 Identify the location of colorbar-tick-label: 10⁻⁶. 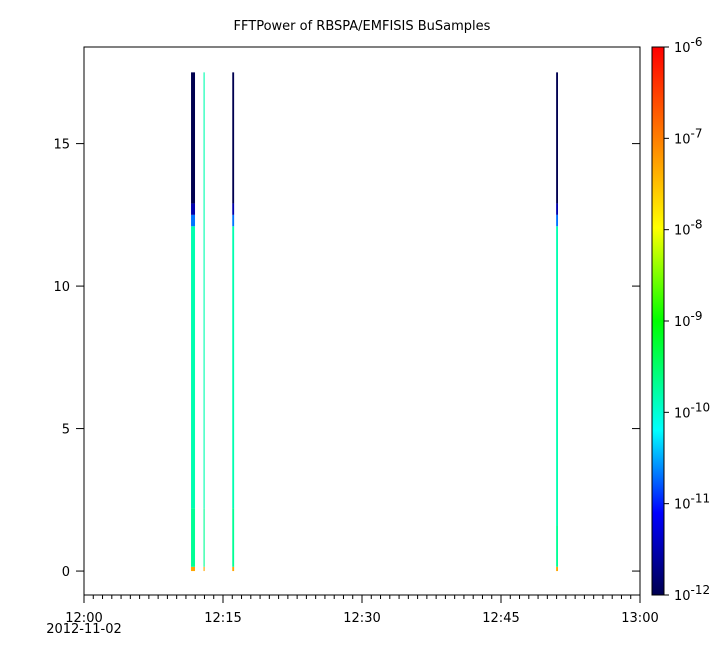
(688, 45).